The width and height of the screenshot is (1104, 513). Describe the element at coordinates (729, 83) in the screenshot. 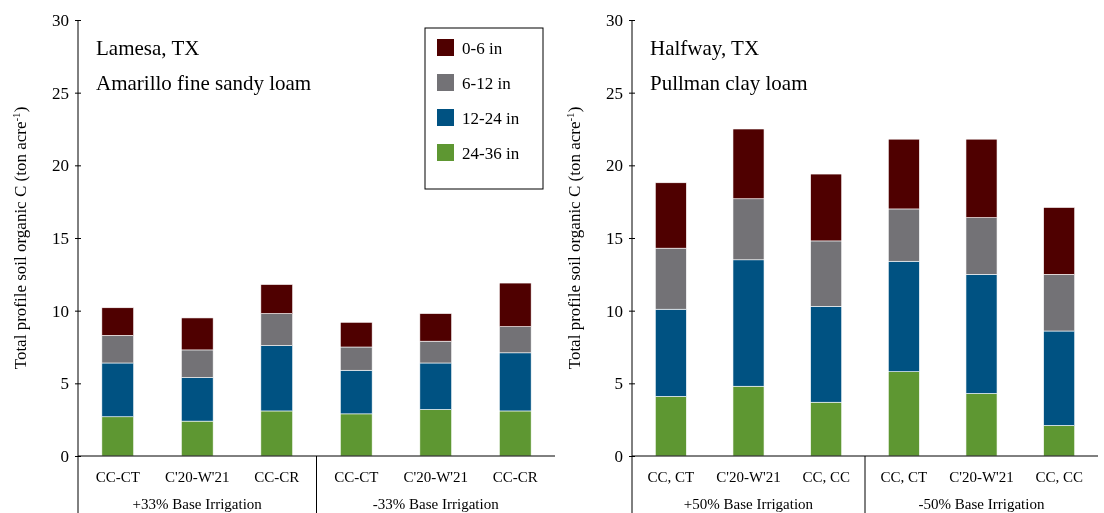

I see `text: Pullman clay loam` at that location.